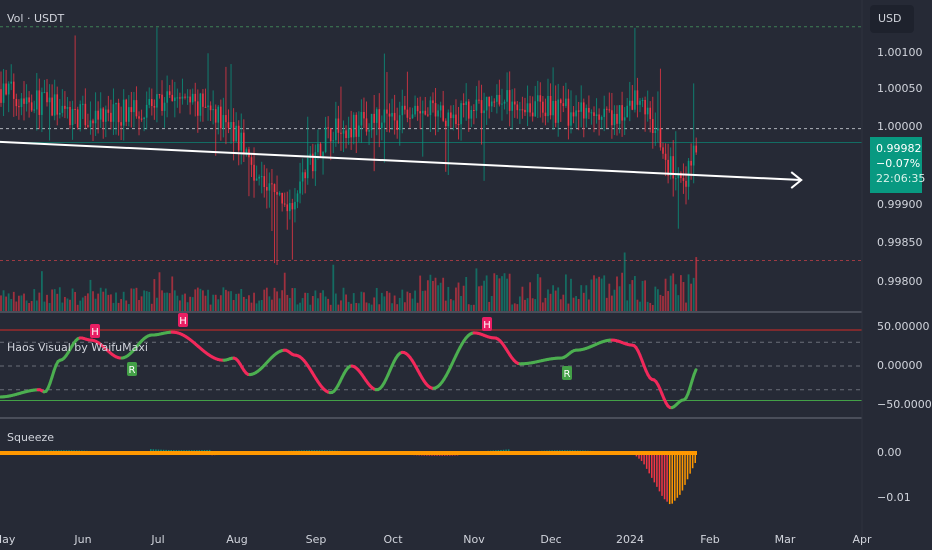  What do you see at coordinates (157, 539) in the screenshot?
I see `time-tick: Jul` at bounding box center [157, 539].